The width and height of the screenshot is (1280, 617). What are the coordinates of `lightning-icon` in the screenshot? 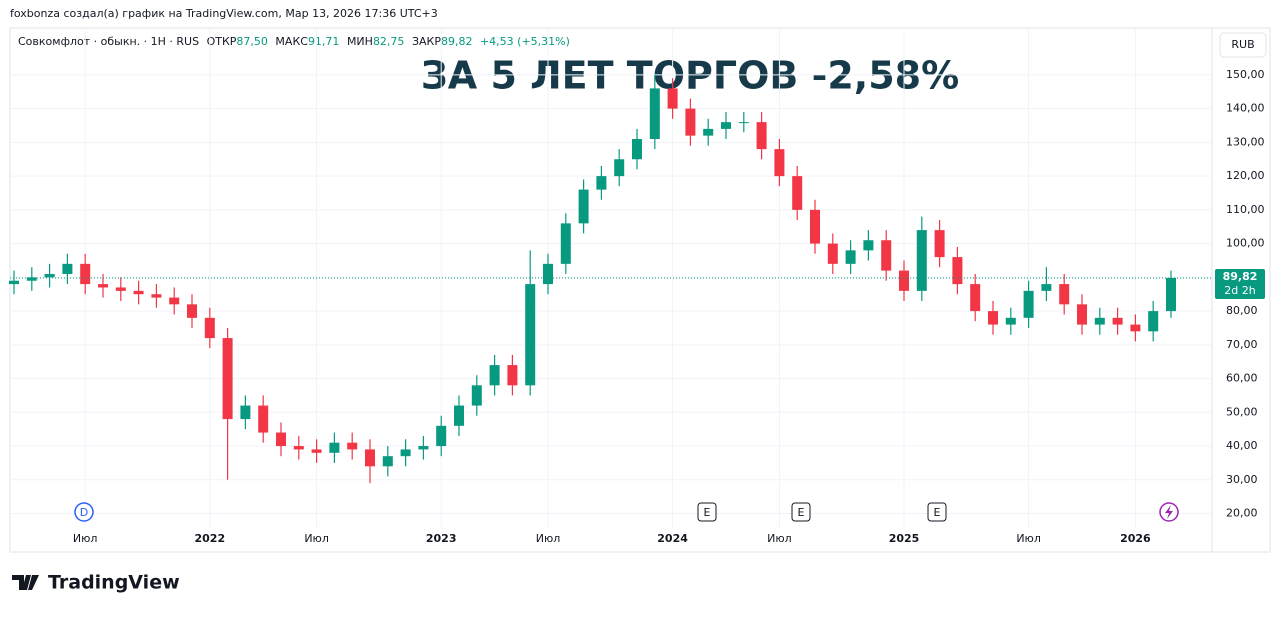 It's located at (1169, 512).